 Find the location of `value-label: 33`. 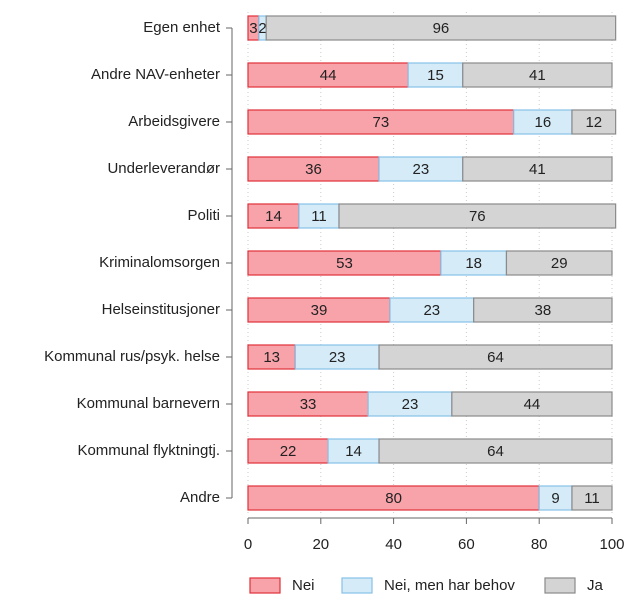

value-label: 33 is located at coordinates (308, 404).